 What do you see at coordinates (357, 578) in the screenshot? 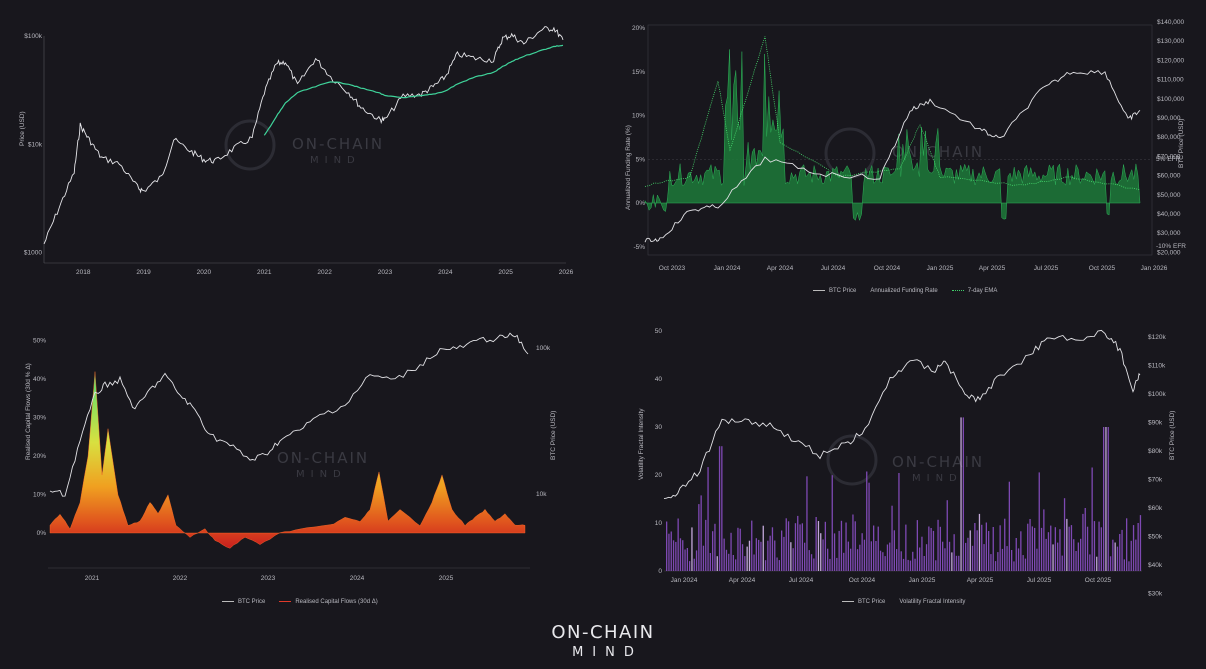
I see `x-tick-label: 2024` at bounding box center [357, 578].